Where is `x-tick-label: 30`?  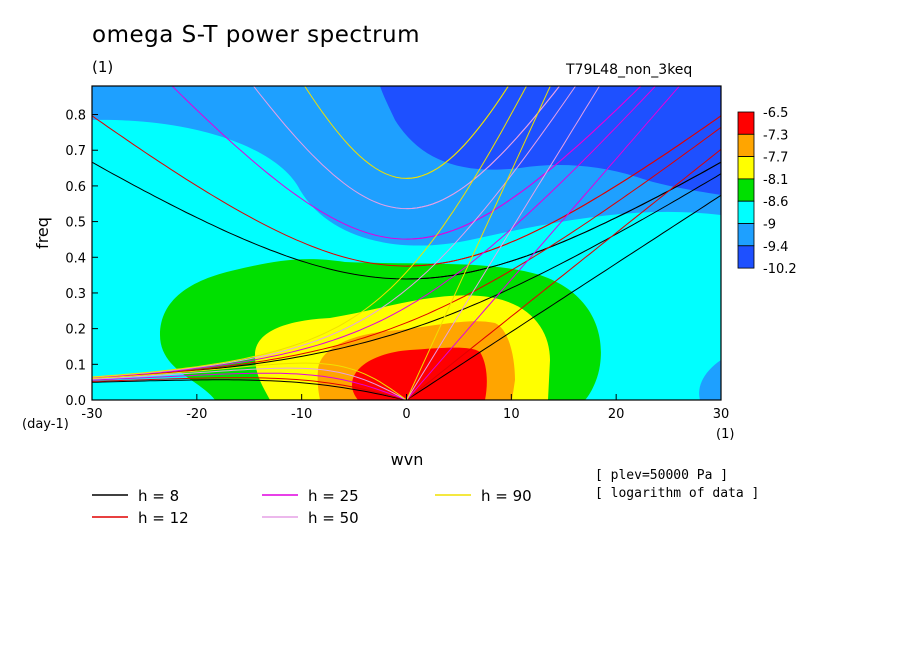 x-tick-label: 30 is located at coordinates (721, 414).